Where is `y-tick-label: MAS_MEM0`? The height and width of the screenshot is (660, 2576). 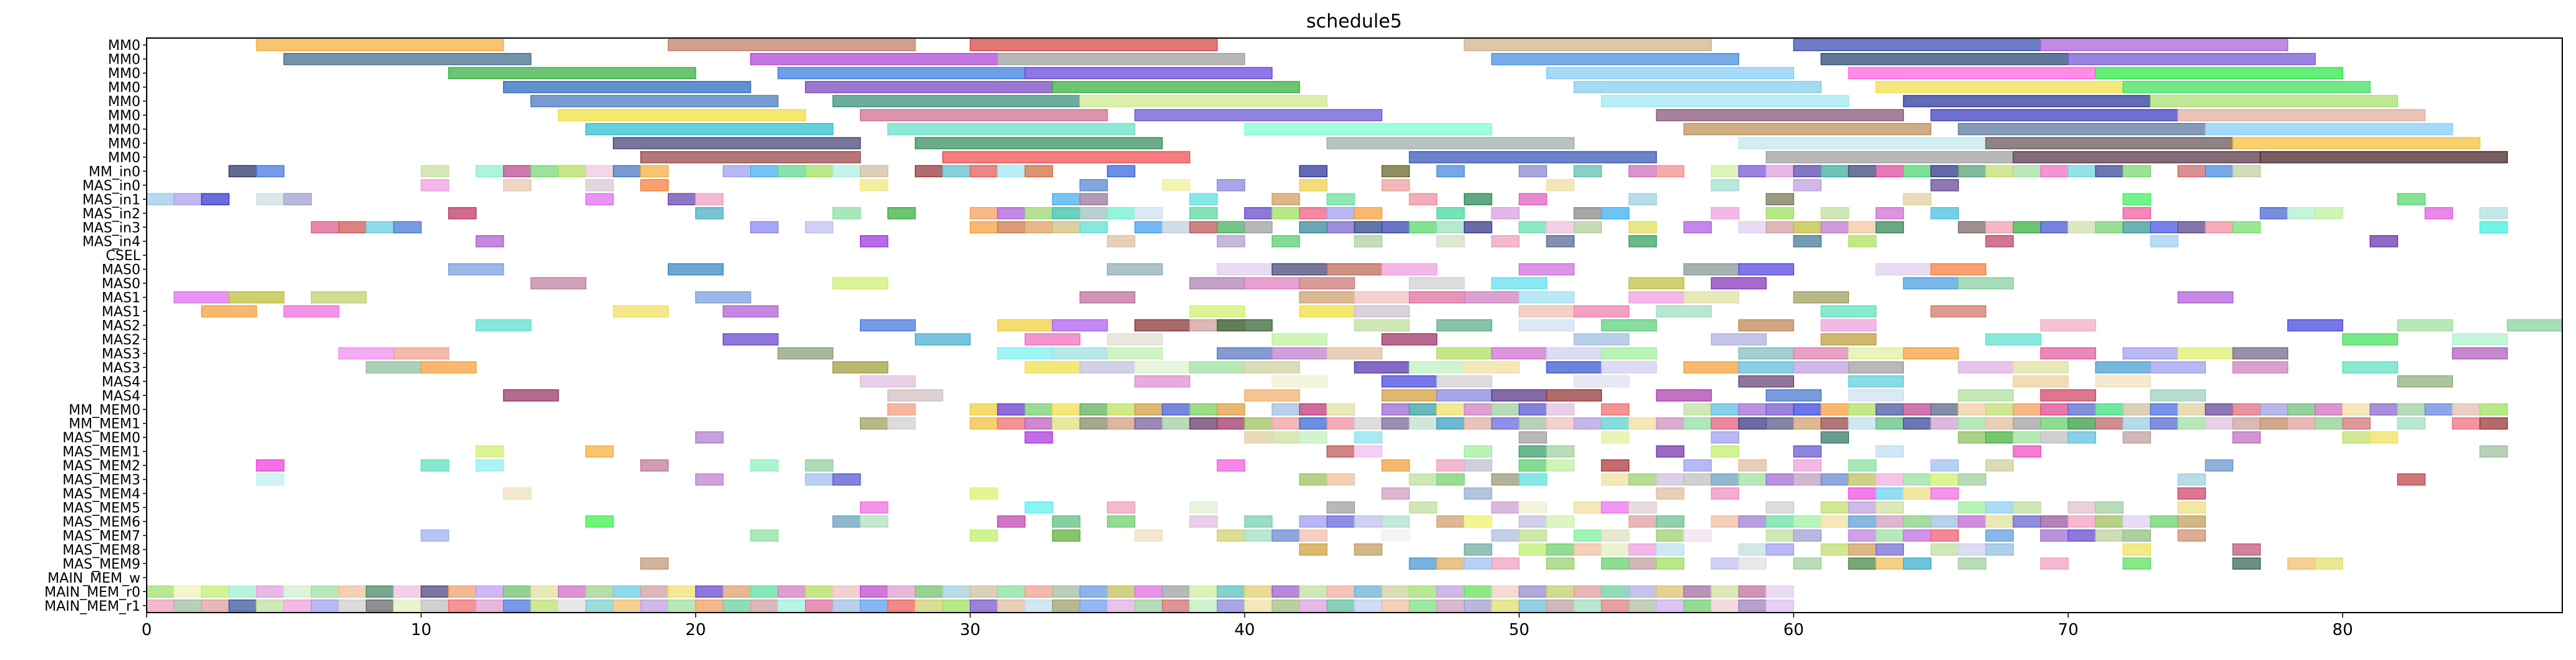
y-tick-label: MAS_MEM0 is located at coordinates (101, 438).